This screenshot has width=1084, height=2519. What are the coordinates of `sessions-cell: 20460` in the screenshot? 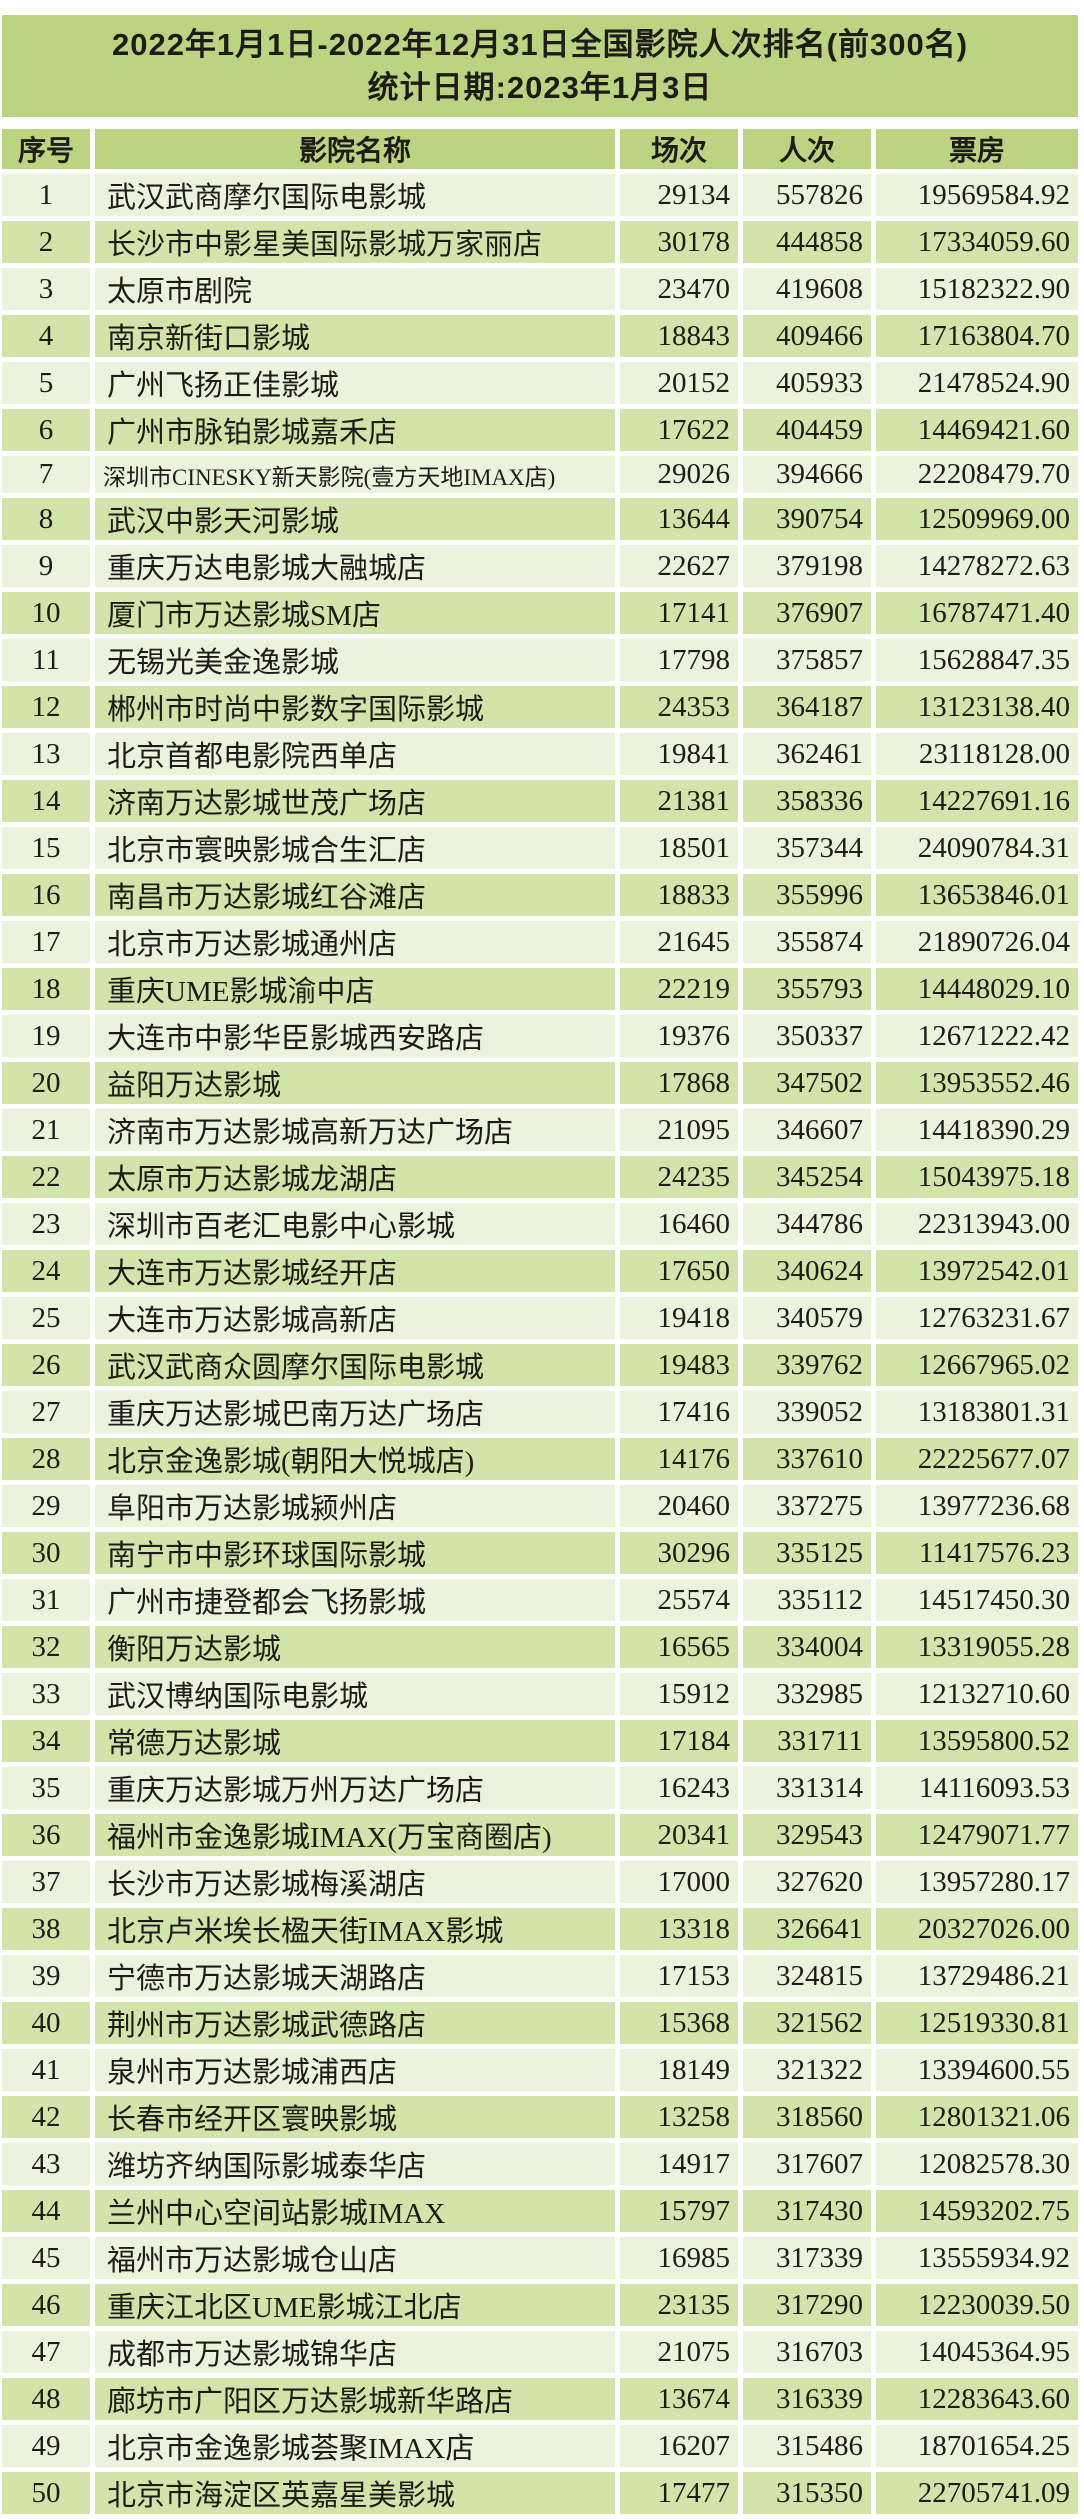 It's located at (679, 1506).